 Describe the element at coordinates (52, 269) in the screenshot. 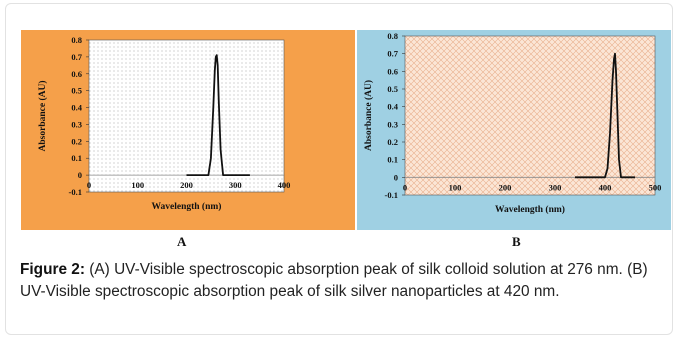

I see `figure-label: Figure 2:` at that location.